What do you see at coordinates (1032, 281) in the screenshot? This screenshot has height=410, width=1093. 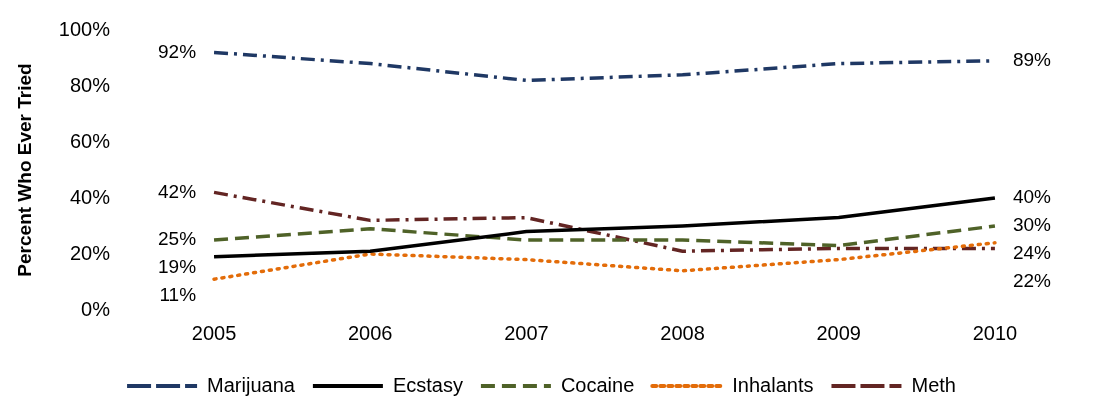 I see `data-label: 22%` at bounding box center [1032, 281].